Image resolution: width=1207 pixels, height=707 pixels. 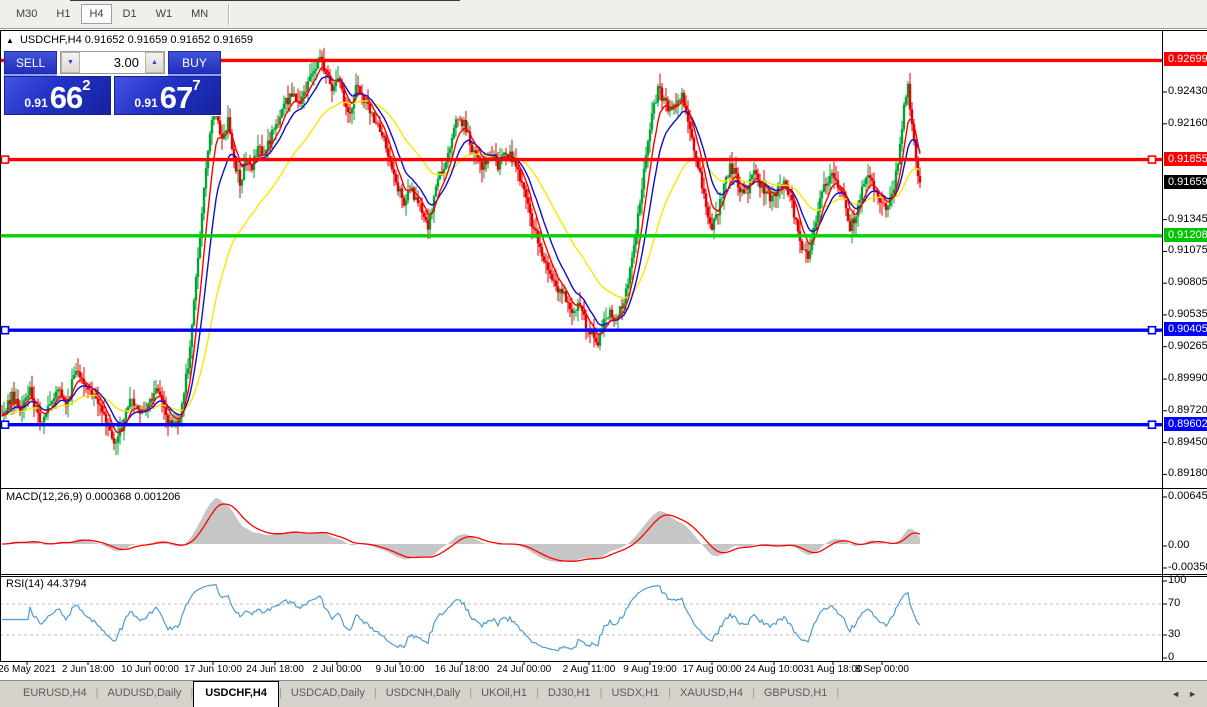 I want to click on timeframe-button-group: M30 H1 H4 D1 W1 MN, so click(x=113, y=14).